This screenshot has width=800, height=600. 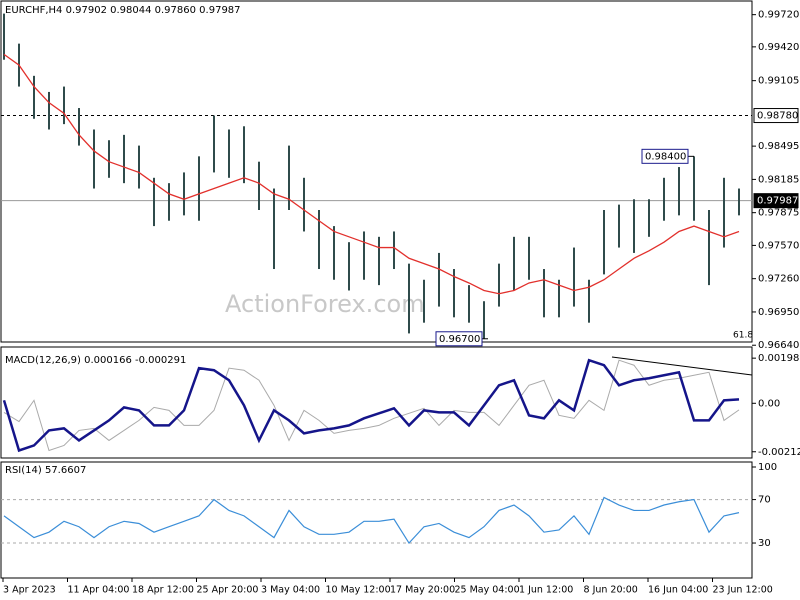 I want to click on y-tick-label: 0.99105, so click(x=778, y=81).